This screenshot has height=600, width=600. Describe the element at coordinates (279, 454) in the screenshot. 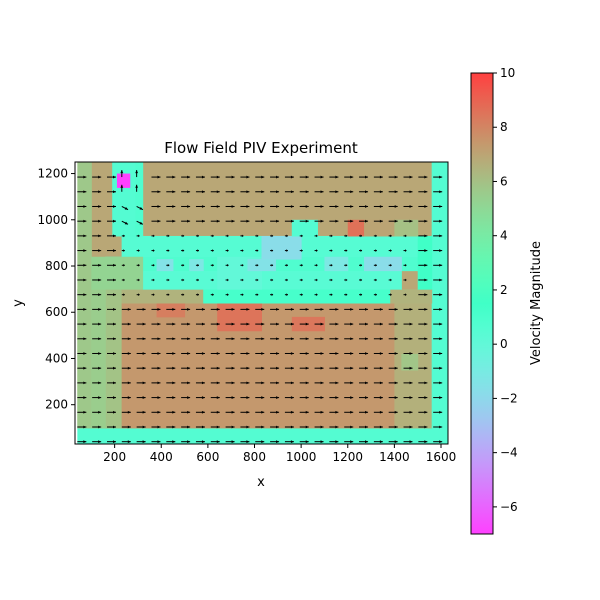

I see `x-axis: 200 400 600 800 1000 1200 1400 1600` at that location.